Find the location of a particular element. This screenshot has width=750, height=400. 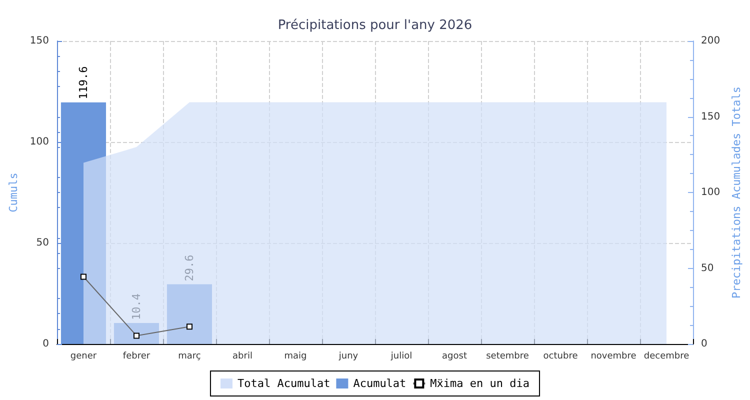

x-tick-label: abril is located at coordinates (242, 357).